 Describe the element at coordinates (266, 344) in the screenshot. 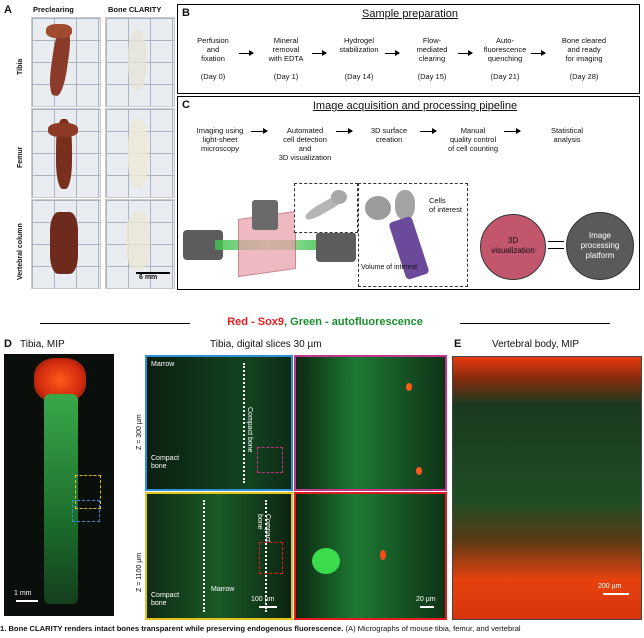

I see `slices-title: Tibia, digital slices 30 µm` at that location.